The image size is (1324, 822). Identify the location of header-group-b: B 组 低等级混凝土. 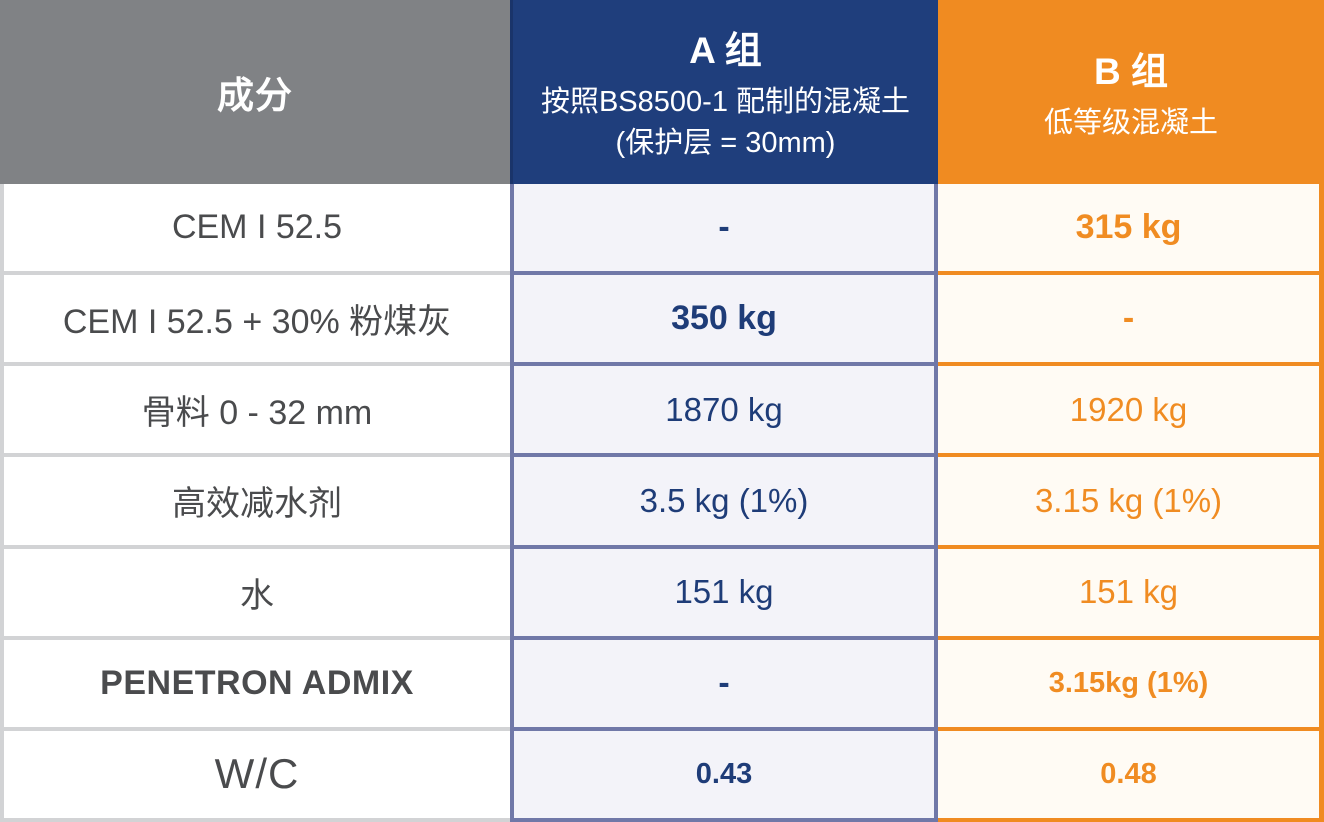
(1131, 92).